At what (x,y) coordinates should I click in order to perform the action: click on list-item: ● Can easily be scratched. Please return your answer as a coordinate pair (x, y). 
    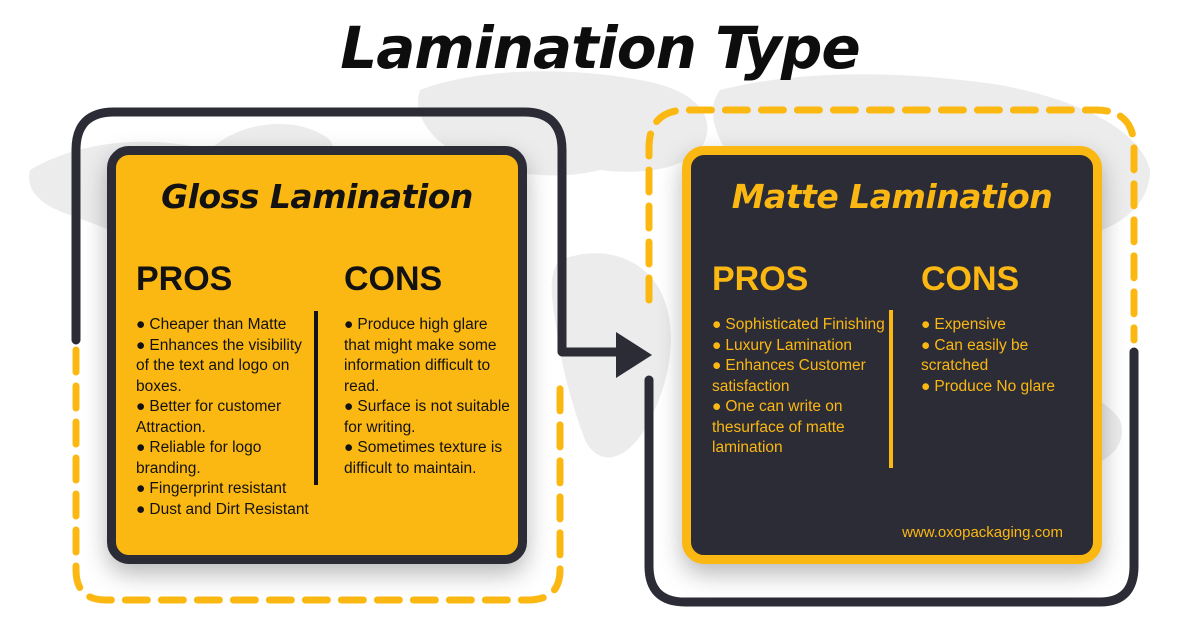
    Looking at the image, I should click on (975, 355).